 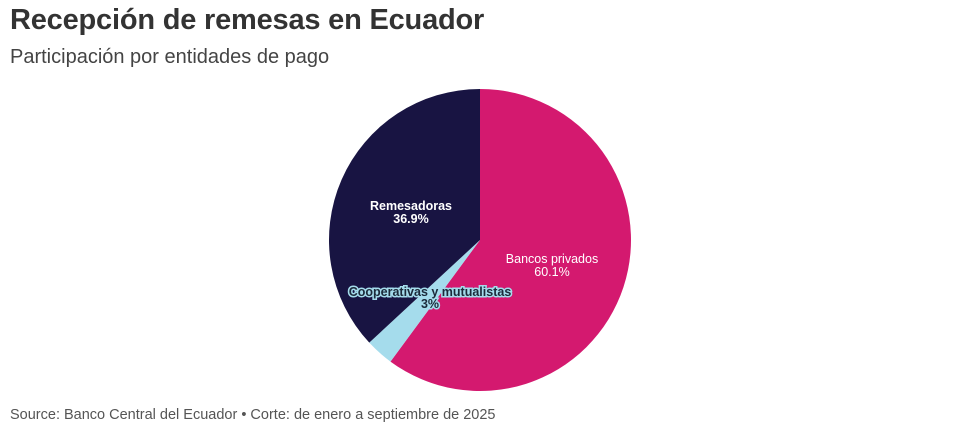 I want to click on chart-title: Recepción de remesas en Ecuador, so click(x=247, y=20).